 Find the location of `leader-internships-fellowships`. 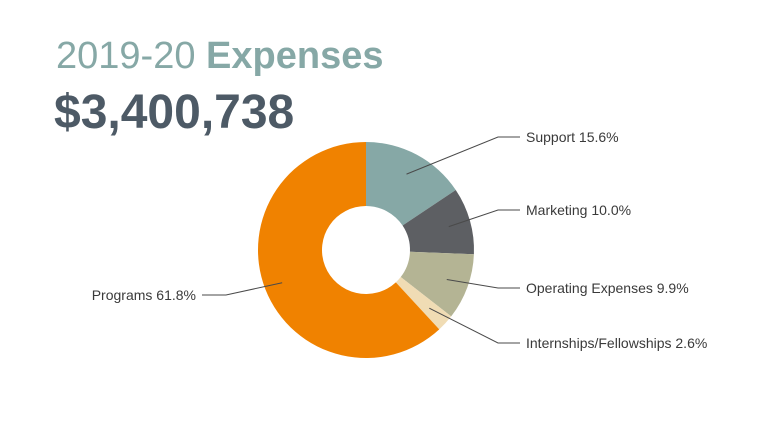

leader-internships-fellowships is located at coordinates (474, 325).